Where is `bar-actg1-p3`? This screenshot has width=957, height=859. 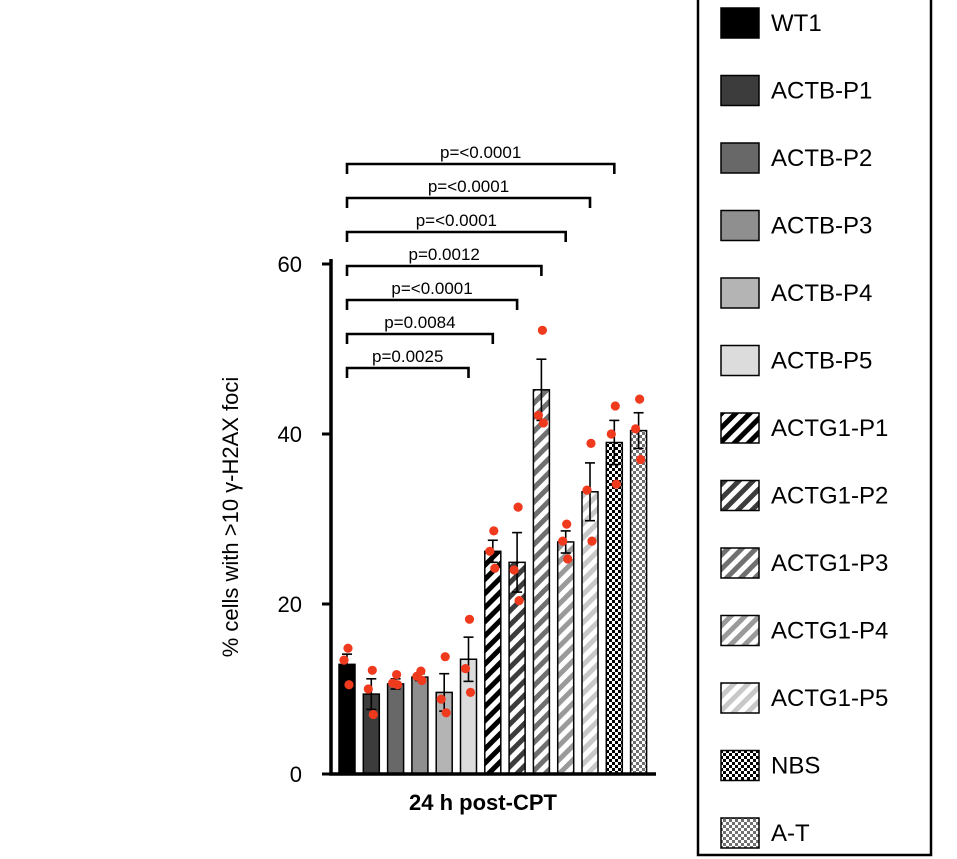
bar-actg1-p3 is located at coordinates (541, 582).